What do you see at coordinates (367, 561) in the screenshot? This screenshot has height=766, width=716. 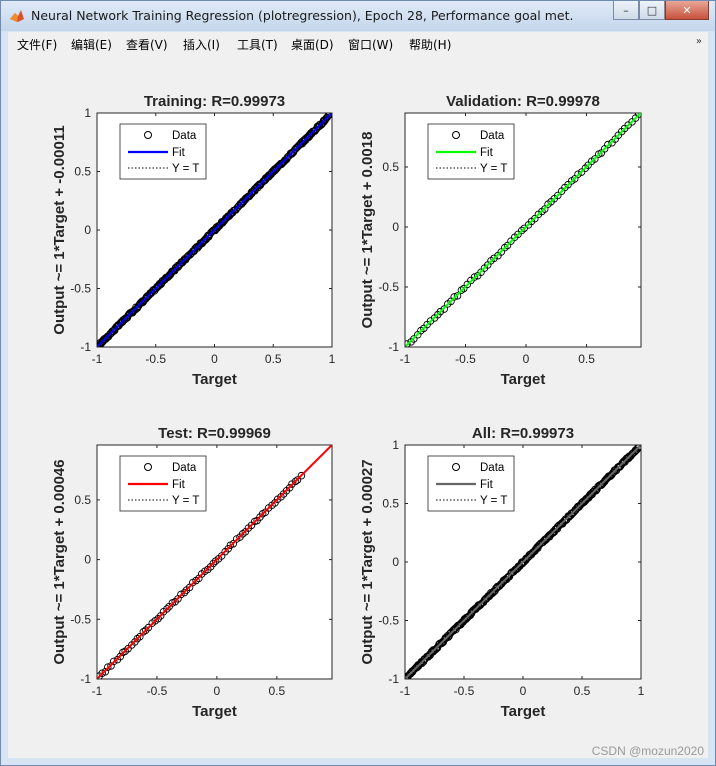 I see `y-axis-label: Output ~= 1*Target + 0.00027` at bounding box center [367, 561].